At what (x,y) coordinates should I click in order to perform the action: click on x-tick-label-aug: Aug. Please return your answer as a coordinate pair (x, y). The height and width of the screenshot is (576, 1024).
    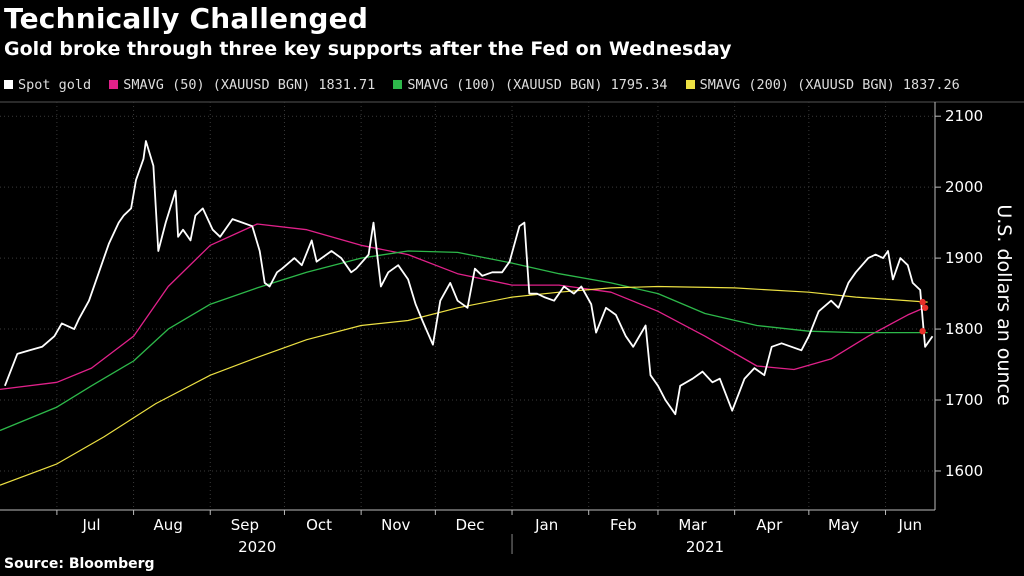
    Looking at the image, I should click on (168, 525).